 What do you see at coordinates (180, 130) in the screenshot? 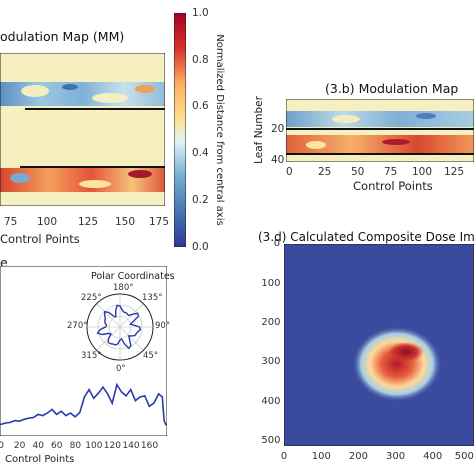
I see `colorbar` at bounding box center [180, 130].